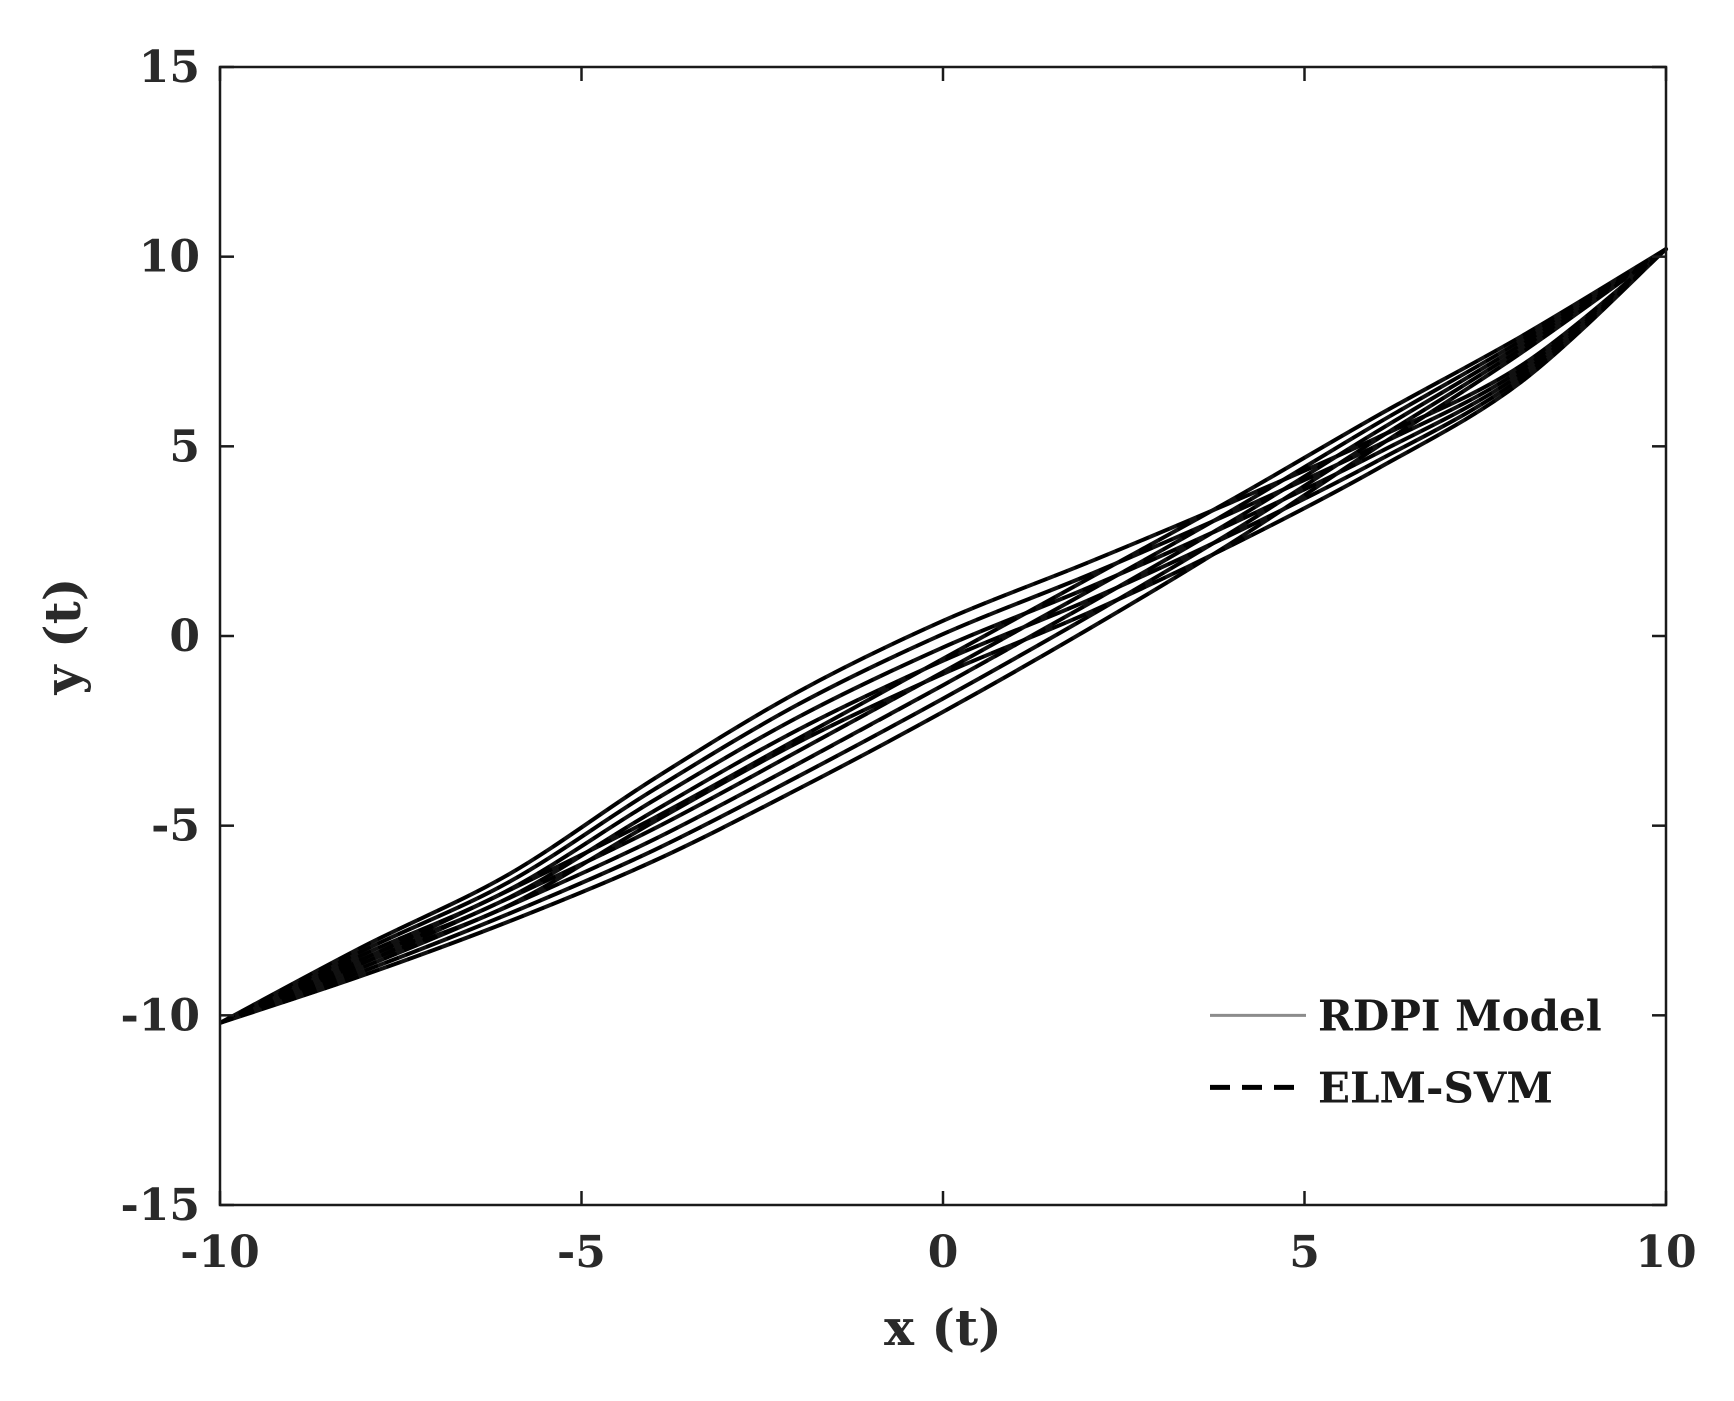  What do you see at coordinates (220, 1252) in the screenshot?
I see `x-tick-label: -10` at bounding box center [220, 1252].